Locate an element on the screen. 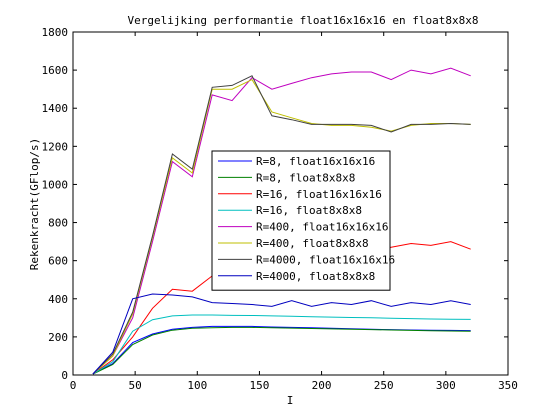  y-tick-label: 1200 is located at coordinates (55, 146).